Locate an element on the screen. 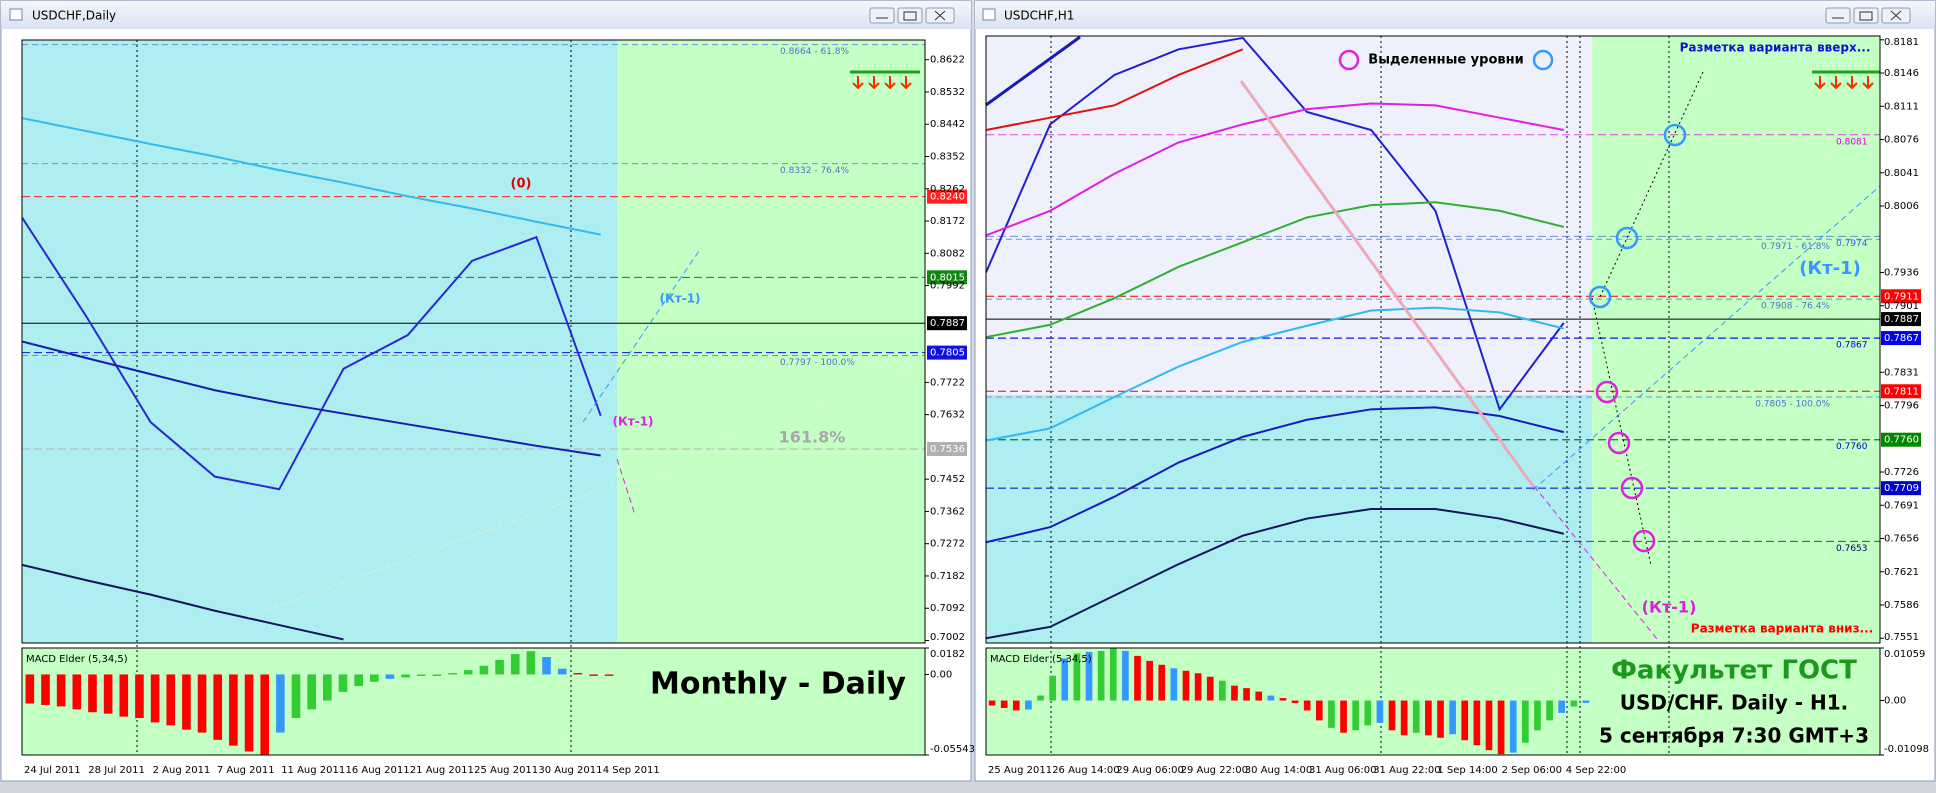 This screenshot has width=1936, height=793. button-glyphs is located at coordinates (1867, 15).